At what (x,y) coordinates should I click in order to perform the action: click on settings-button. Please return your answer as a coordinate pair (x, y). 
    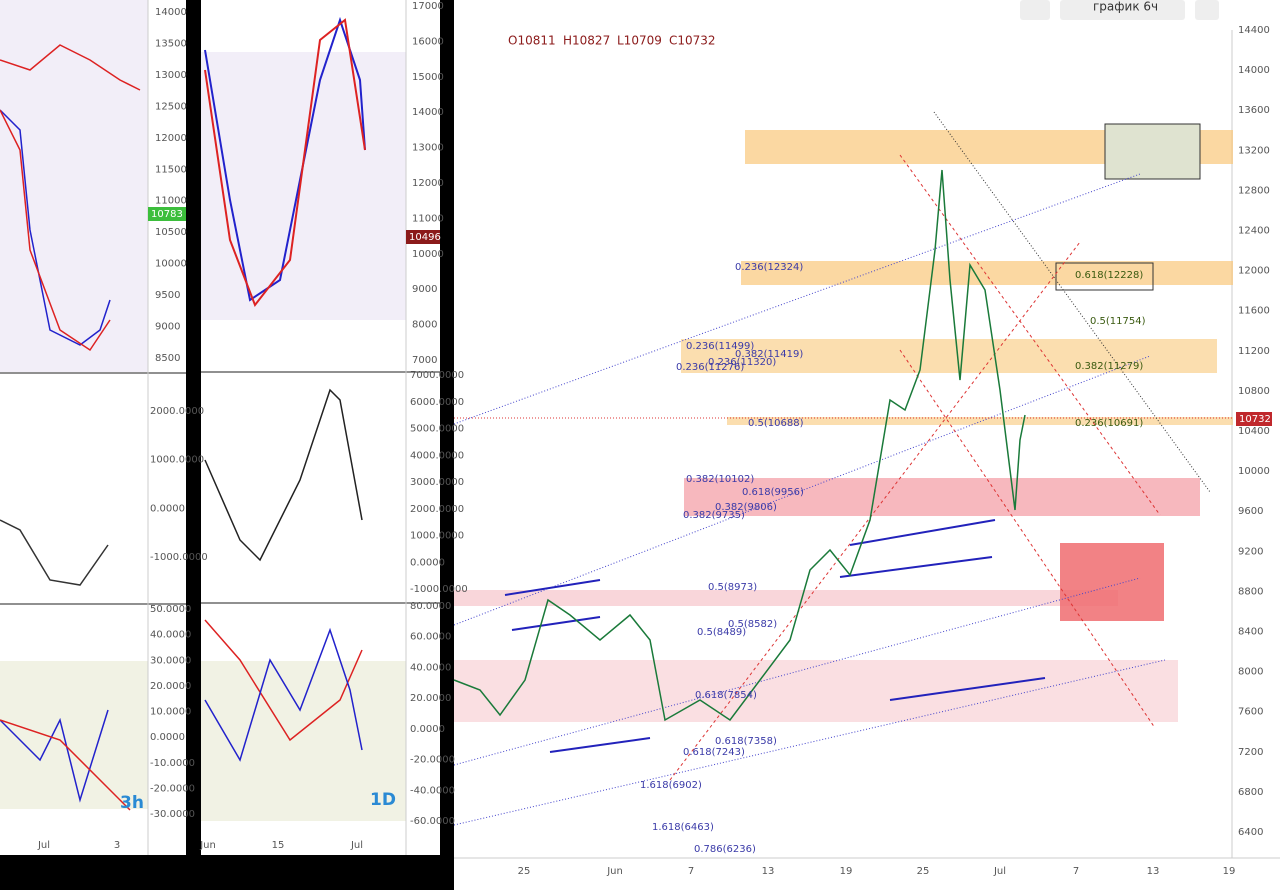
    Looking at the image, I should click on (1207, 10).